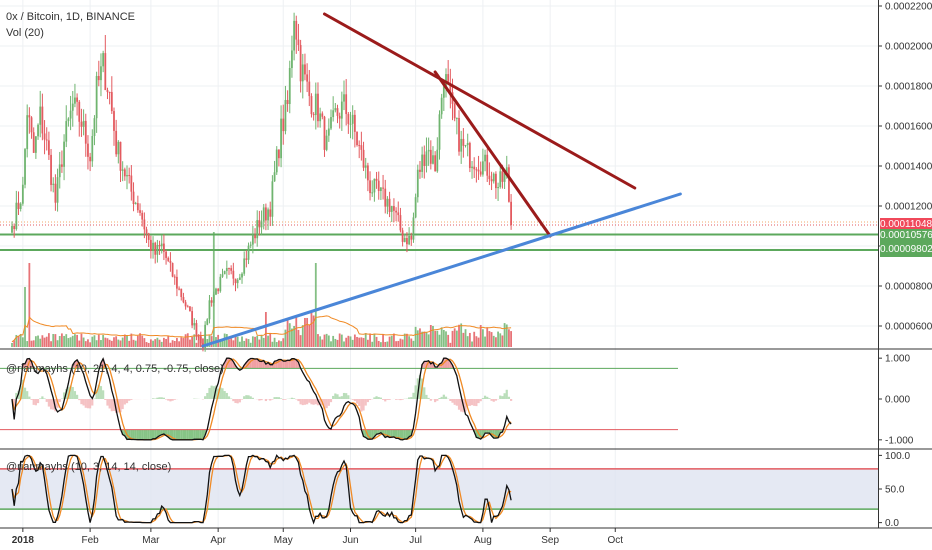 The image size is (932, 550). Describe the element at coordinates (151, 540) in the screenshot. I see `x-tick-label: Mar` at that location.